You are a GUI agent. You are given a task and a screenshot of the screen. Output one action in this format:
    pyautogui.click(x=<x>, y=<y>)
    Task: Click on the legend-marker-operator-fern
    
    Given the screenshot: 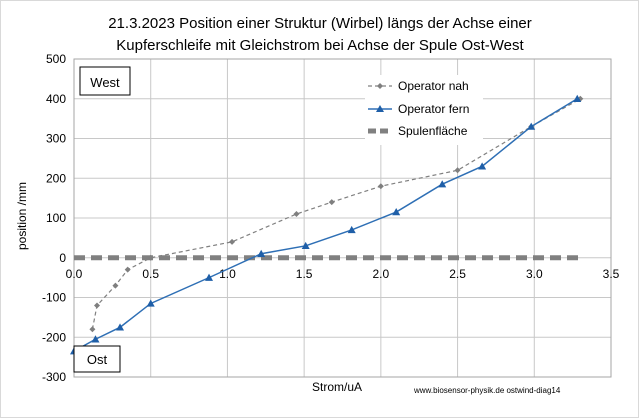 What is the action you would take?
    pyautogui.click(x=380, y=108)
    